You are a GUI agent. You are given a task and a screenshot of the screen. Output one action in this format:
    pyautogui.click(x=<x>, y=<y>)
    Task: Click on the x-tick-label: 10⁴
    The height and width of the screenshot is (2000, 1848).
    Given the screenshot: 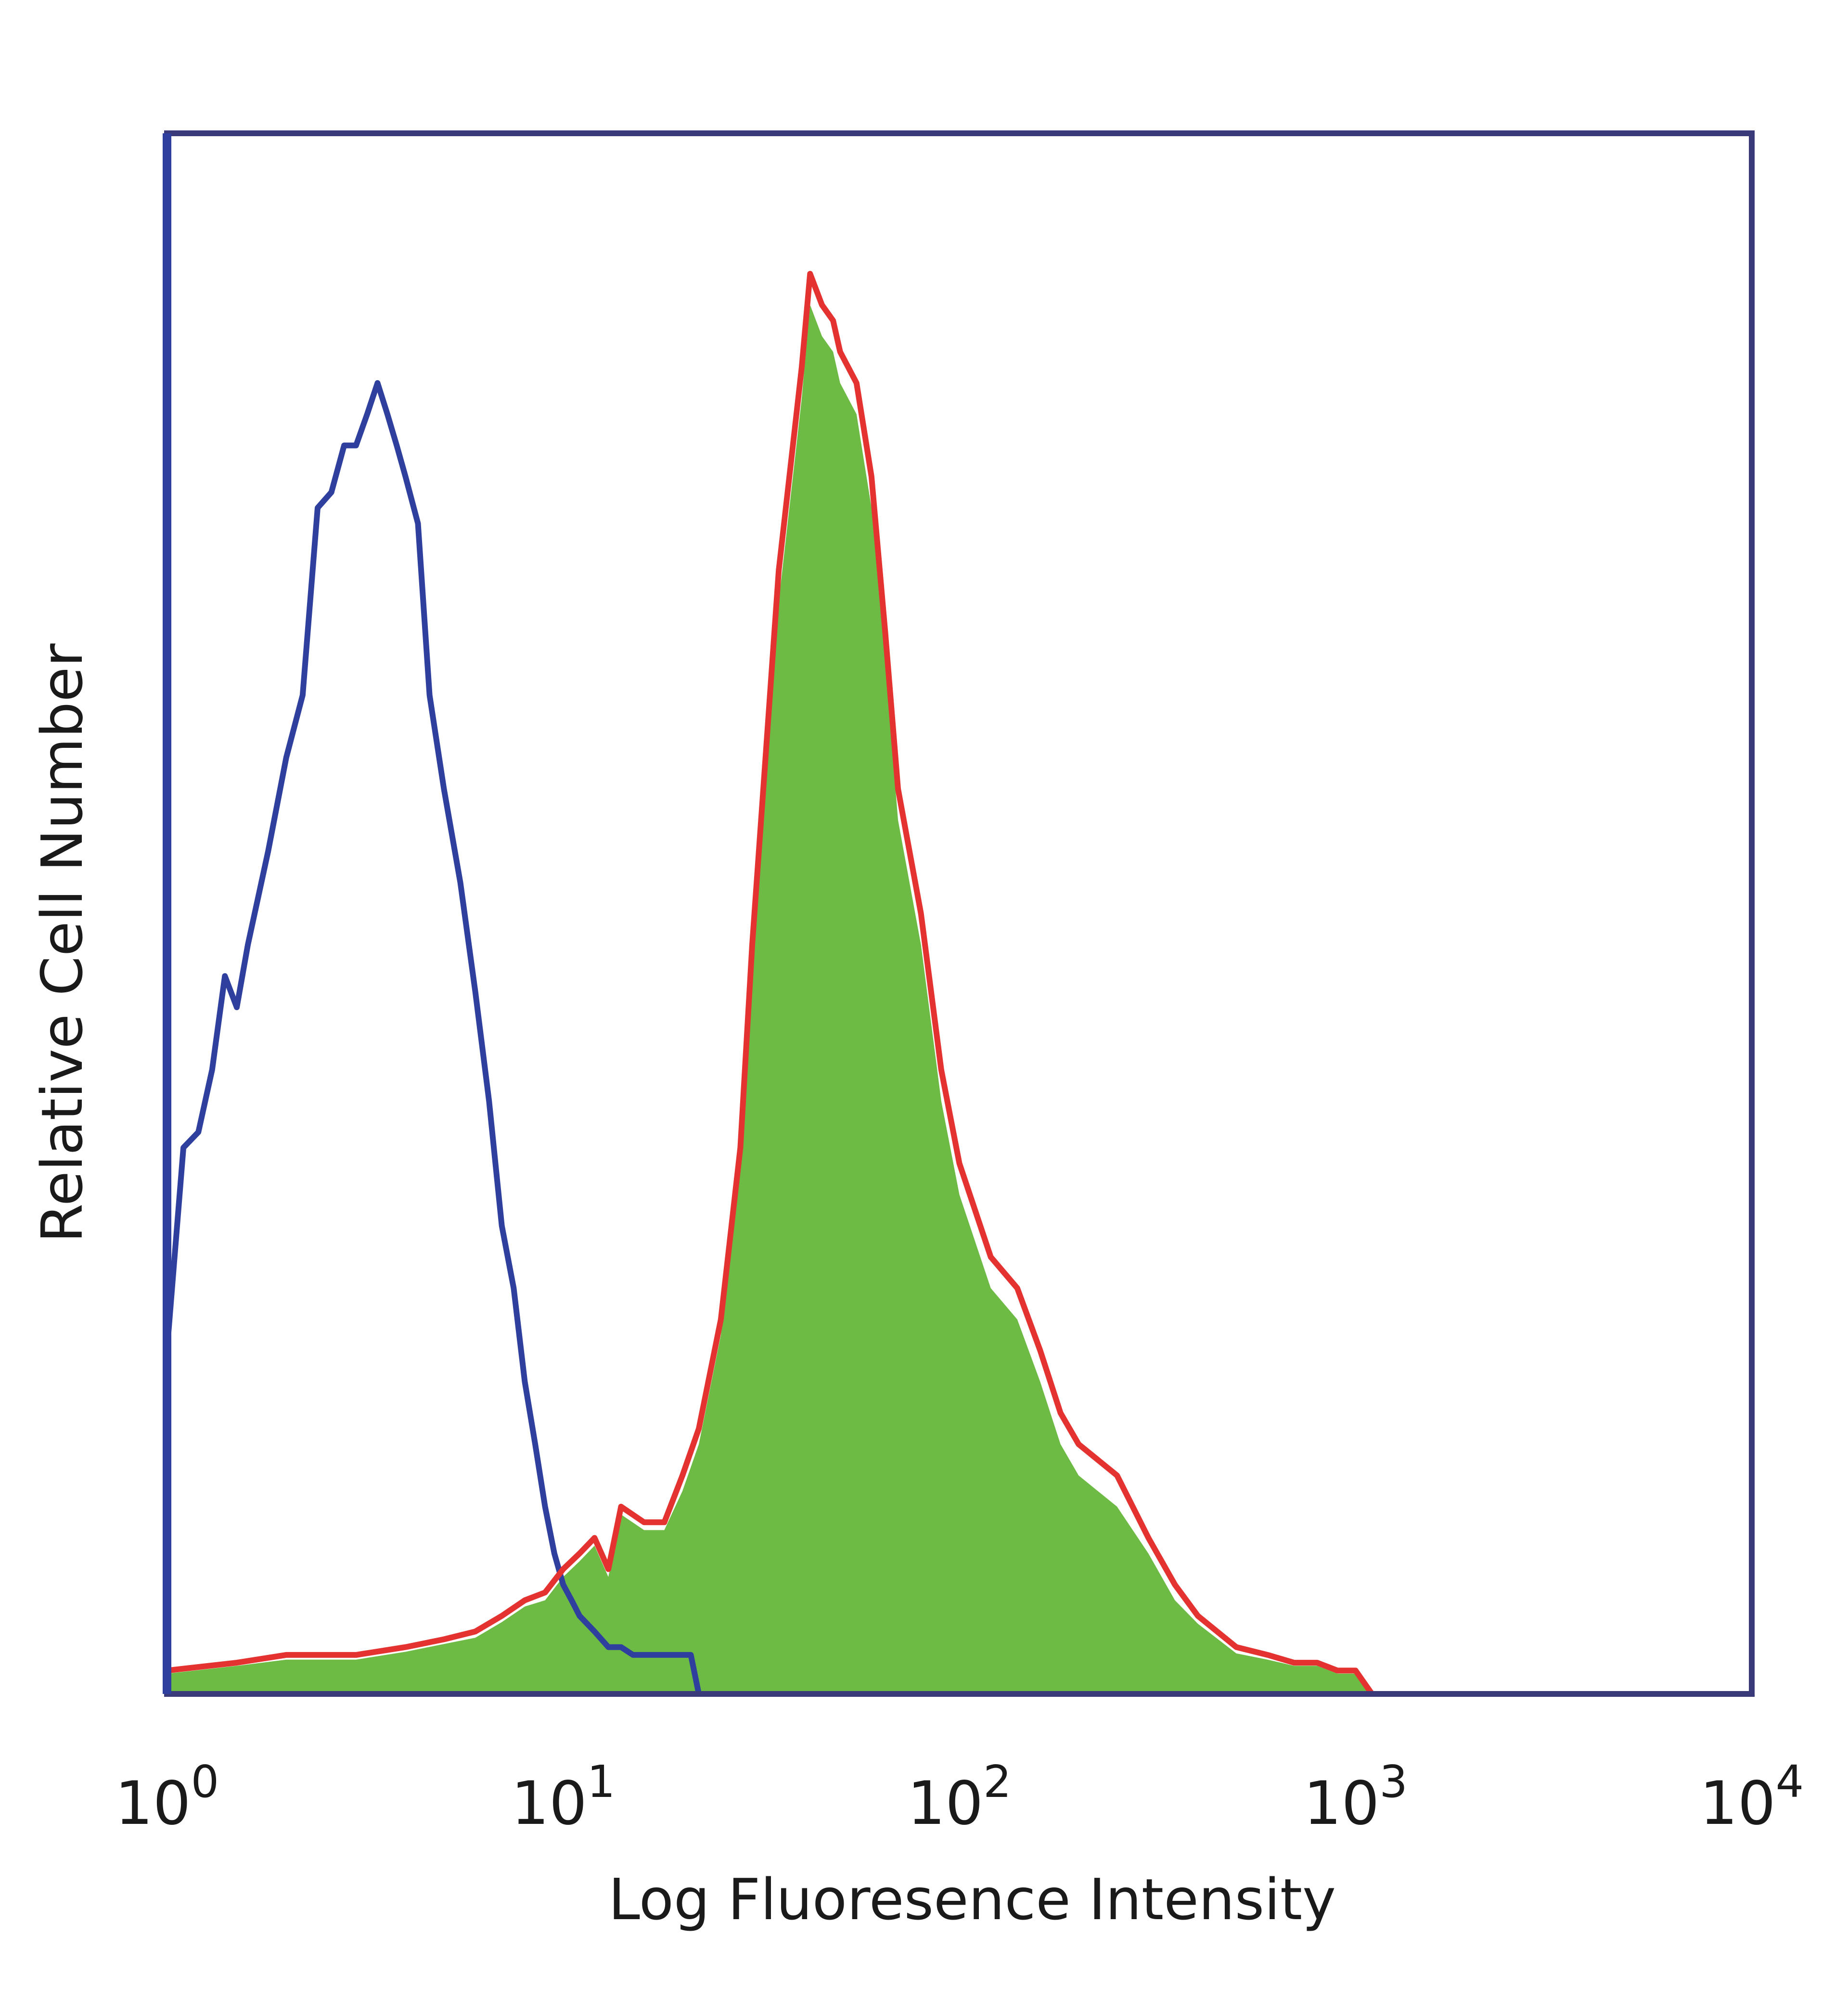 What is the action you would take?
    pyautogui.click(x=1752, y=1797)
    